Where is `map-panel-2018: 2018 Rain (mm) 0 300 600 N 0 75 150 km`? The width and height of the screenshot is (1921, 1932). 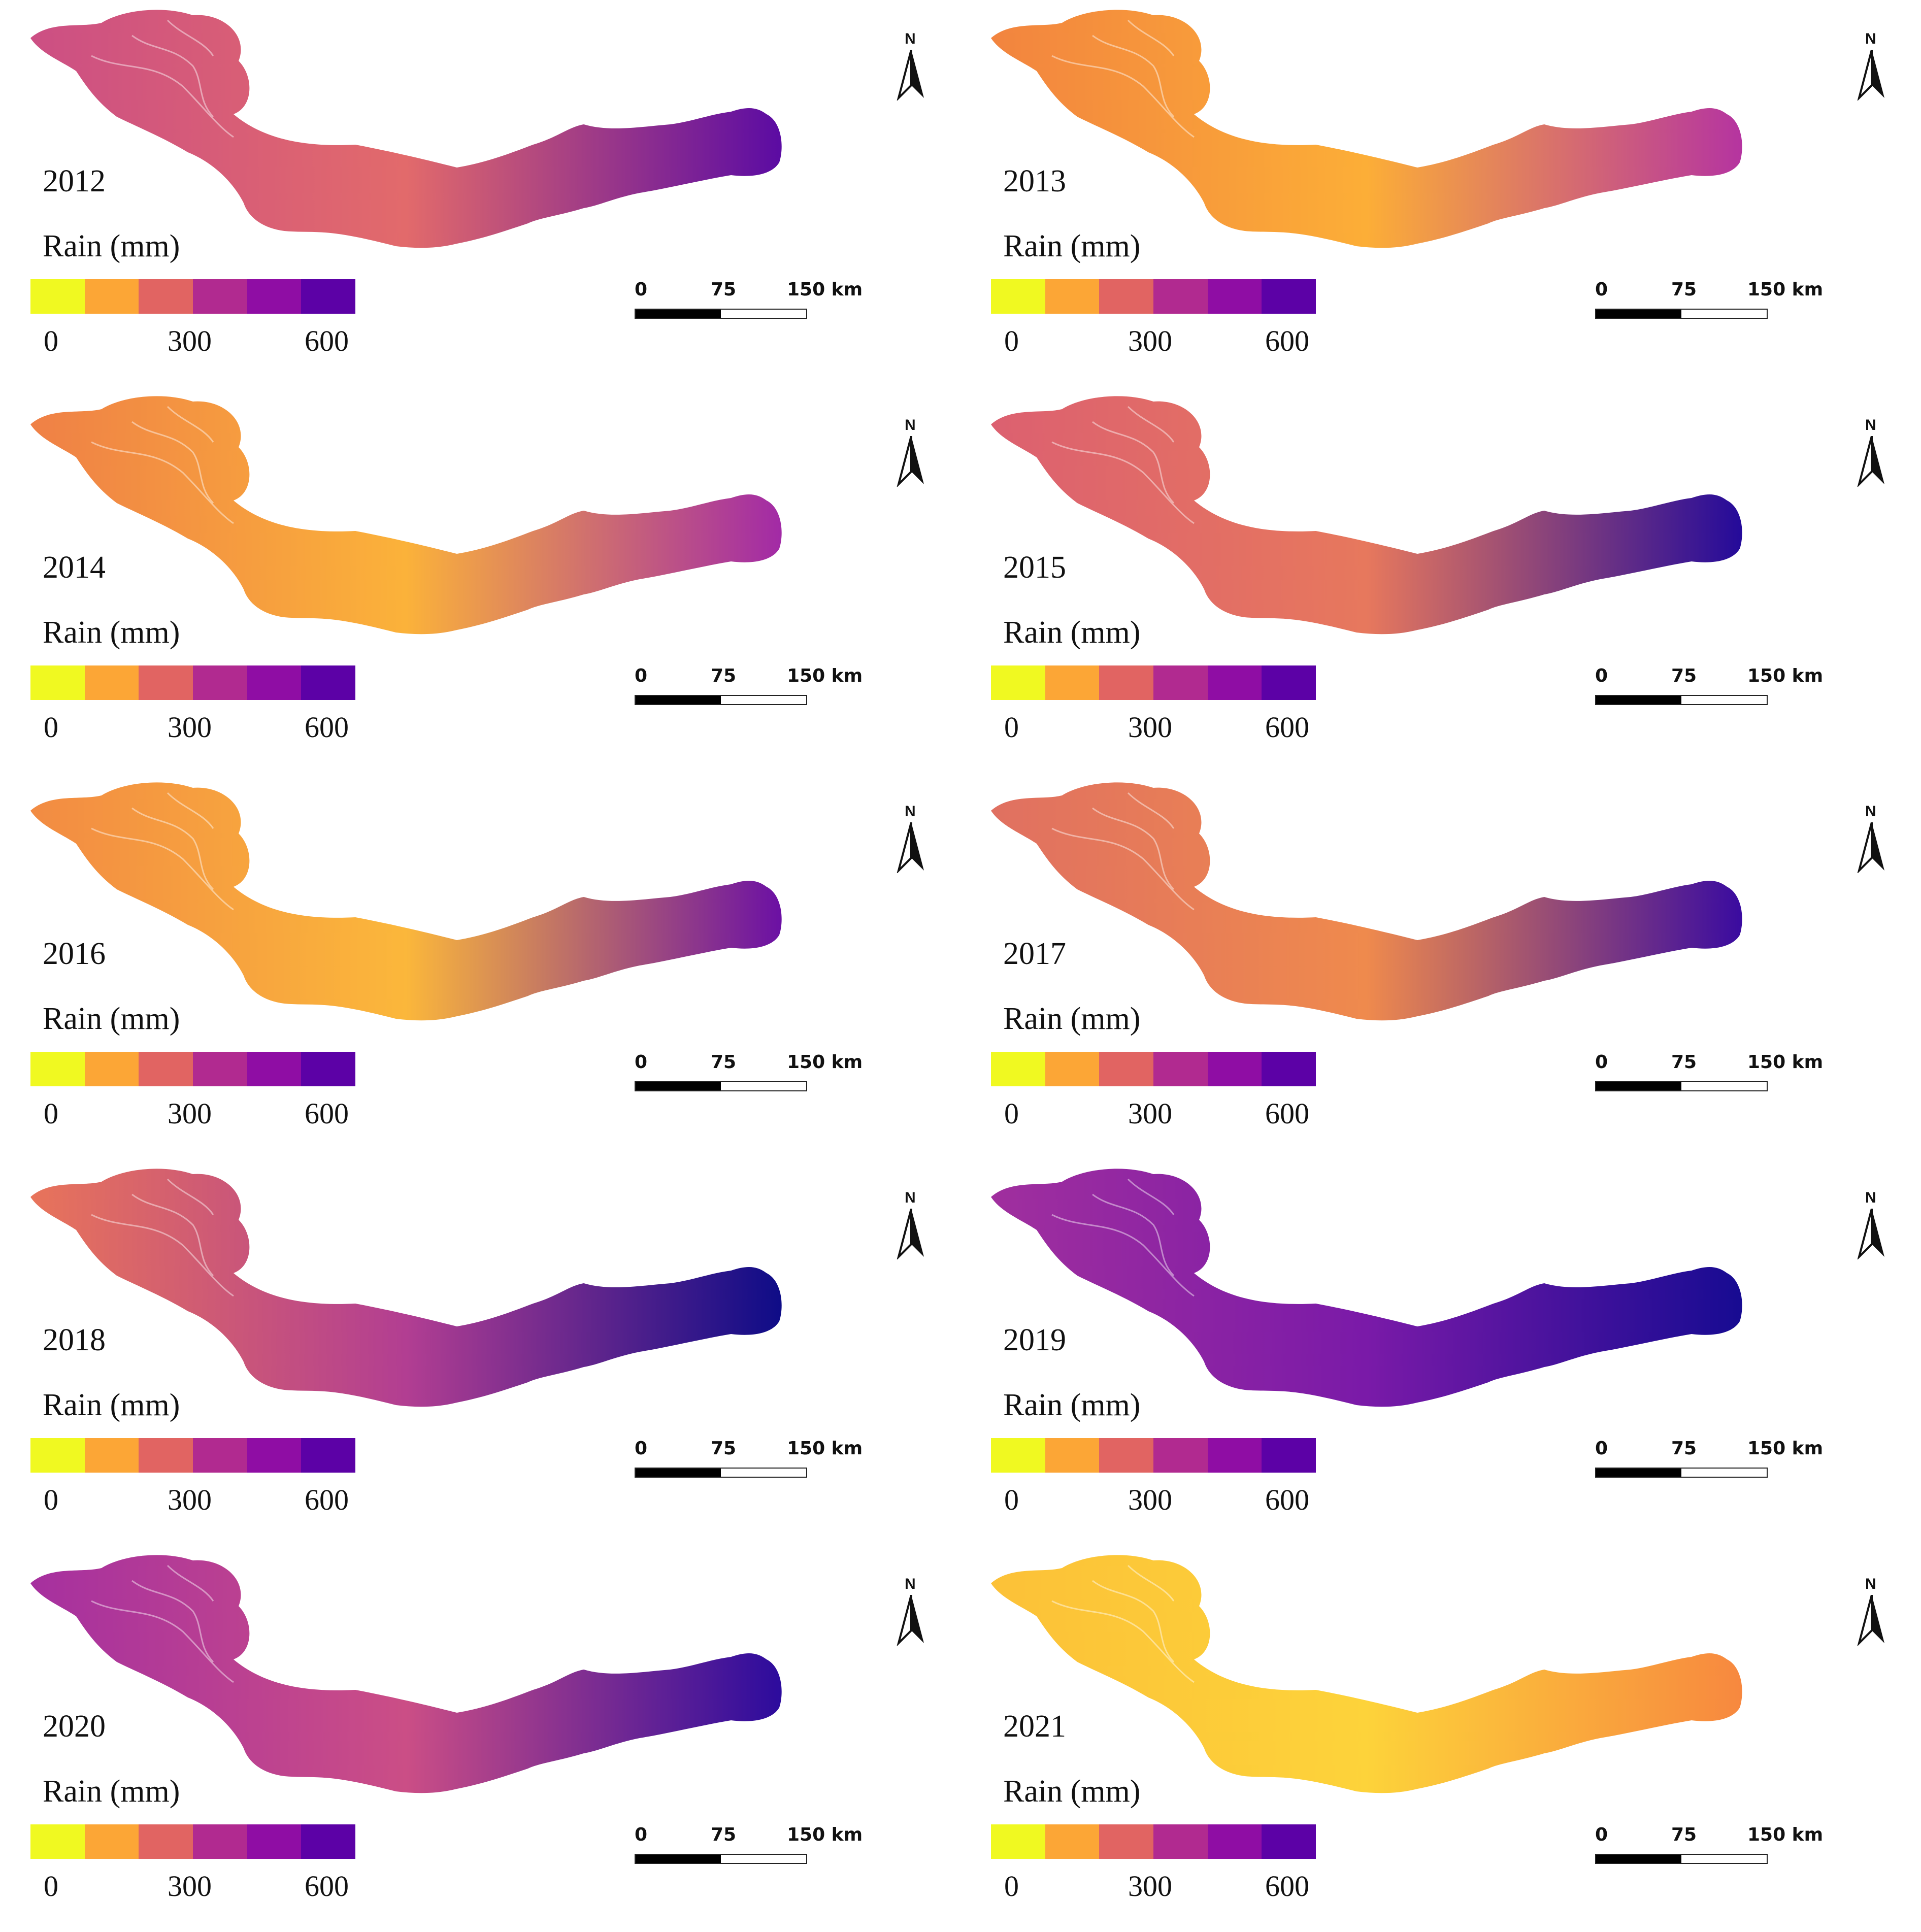
map-panel-2018: 2018 Rain (mm) 0 300 600 N 0 75 150 km is located at coordinates (480, 1352).